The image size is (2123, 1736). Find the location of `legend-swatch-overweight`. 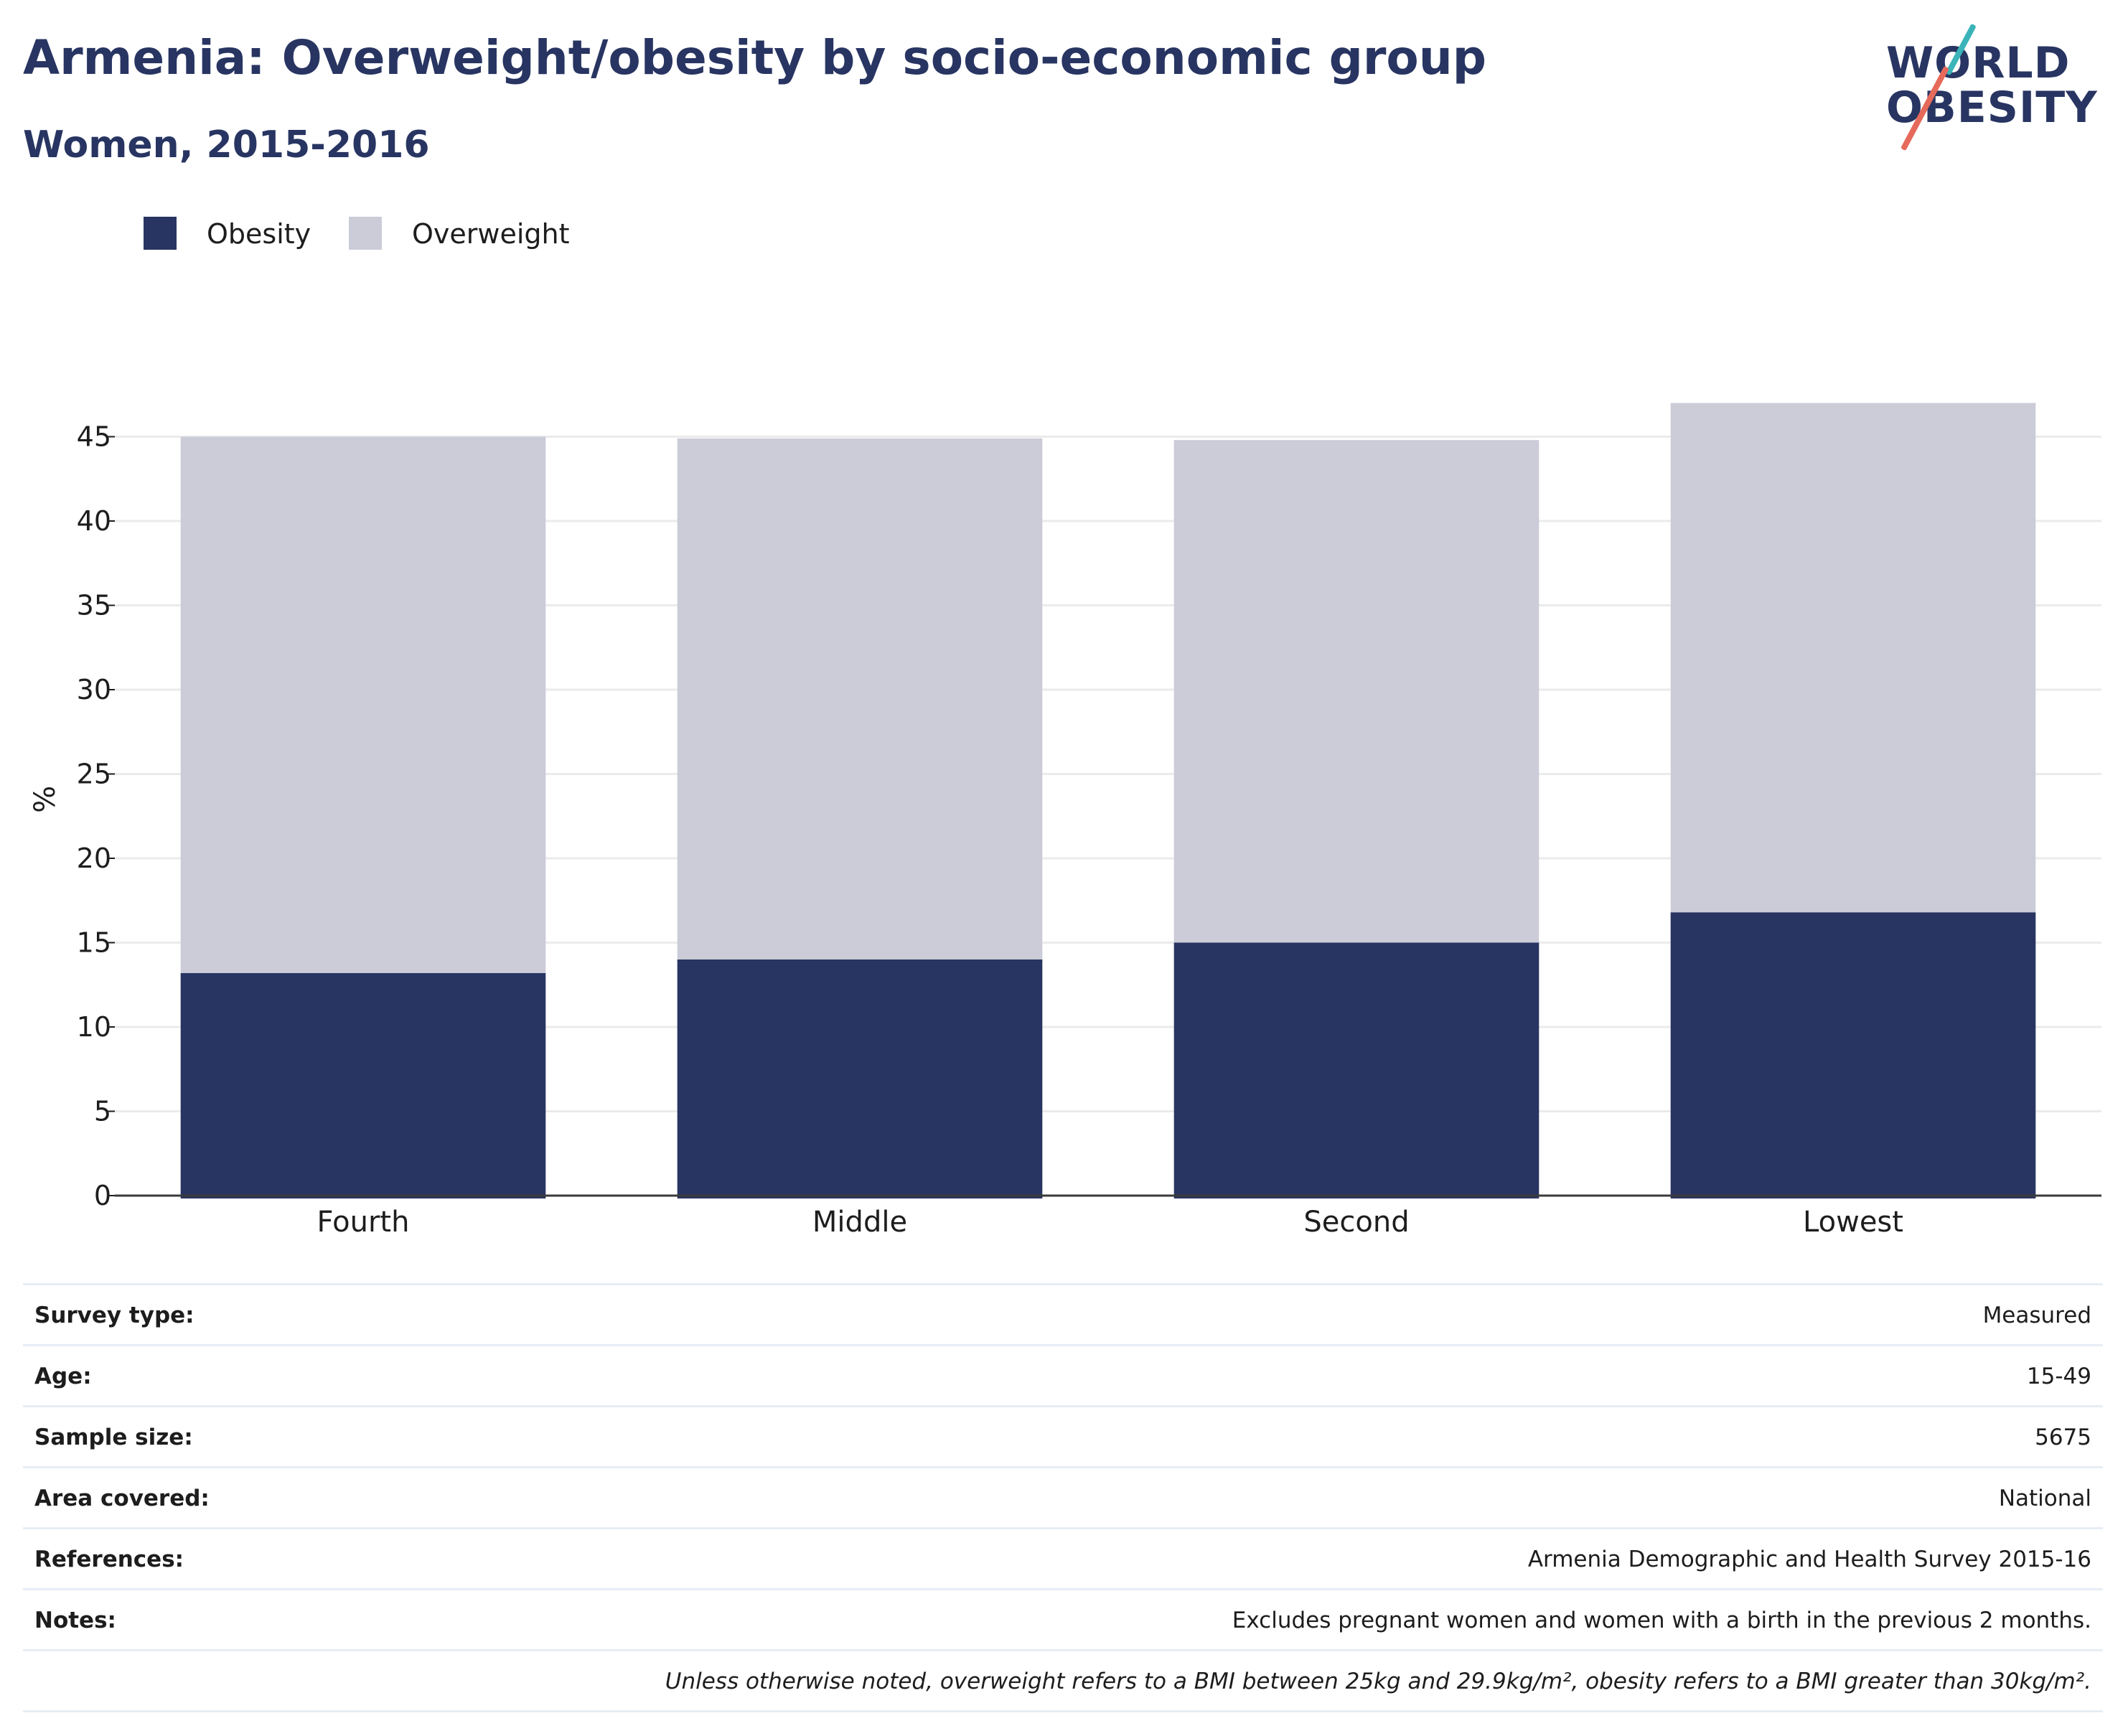

legend-swatch-overweight is located at coordinates (365, 233).